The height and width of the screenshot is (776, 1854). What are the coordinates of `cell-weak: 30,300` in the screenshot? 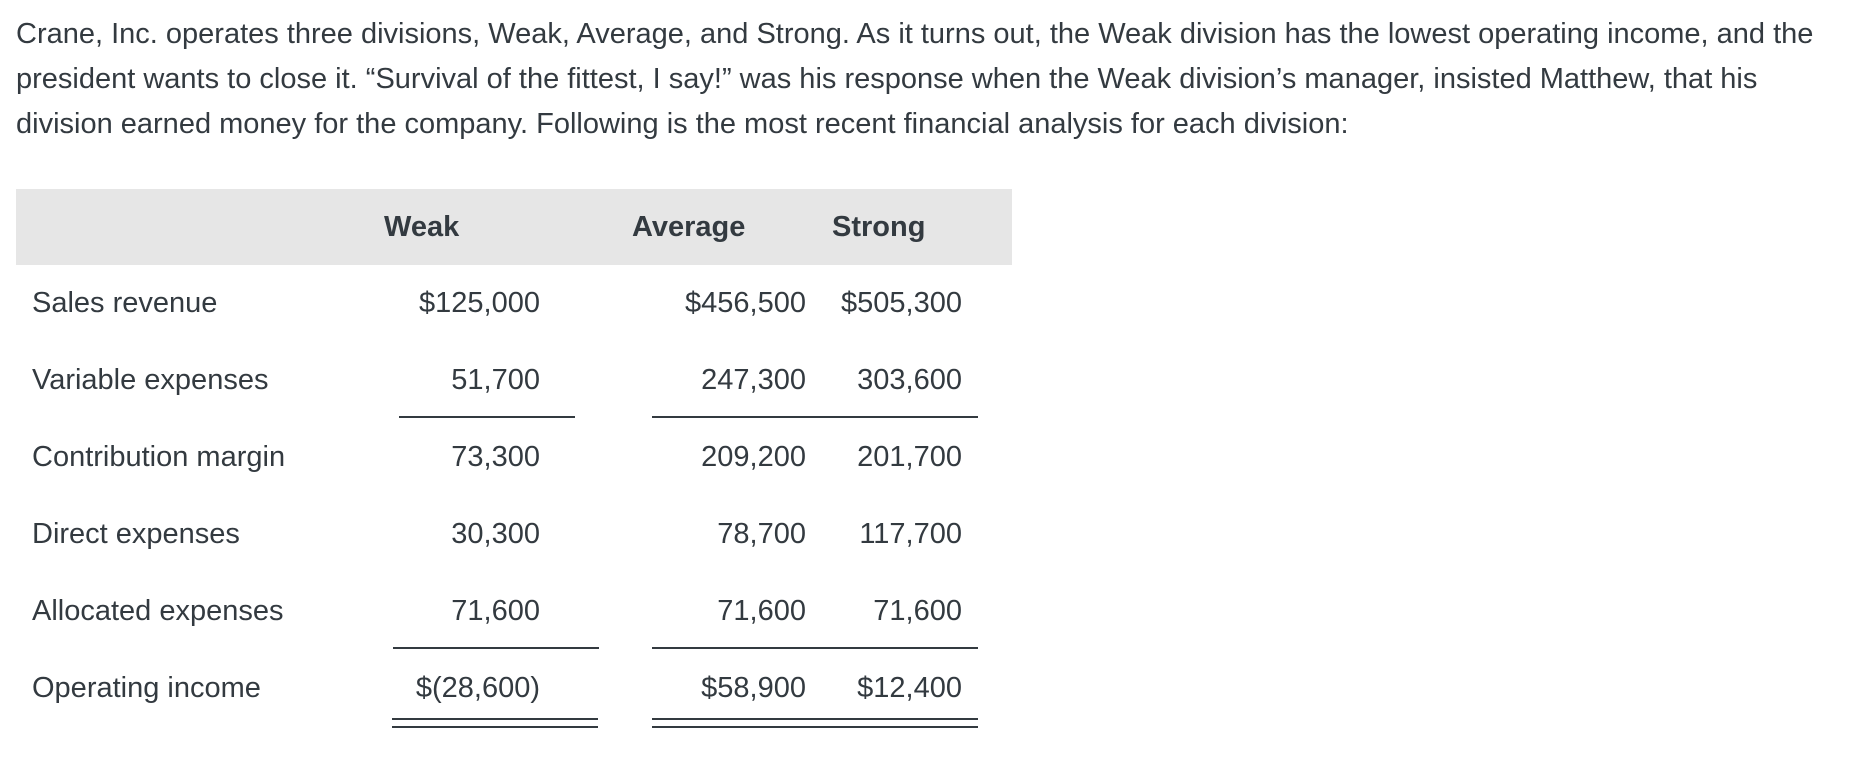 It's located at (495, 534).